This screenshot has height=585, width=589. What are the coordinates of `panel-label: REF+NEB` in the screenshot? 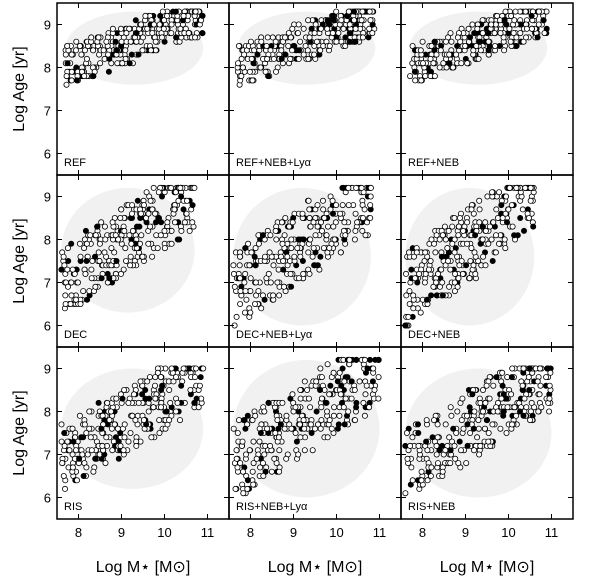 It's located at (433, 163).